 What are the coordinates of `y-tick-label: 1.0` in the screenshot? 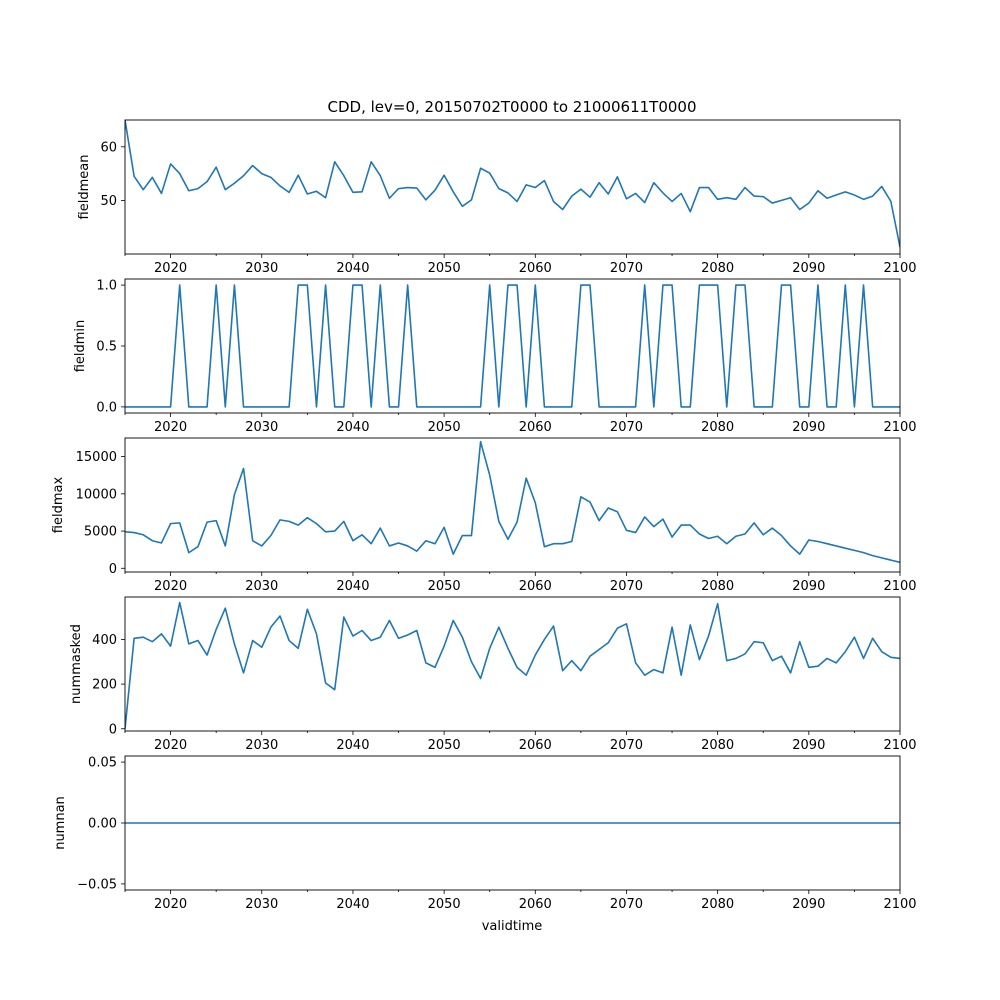 It's located at (106, 286).